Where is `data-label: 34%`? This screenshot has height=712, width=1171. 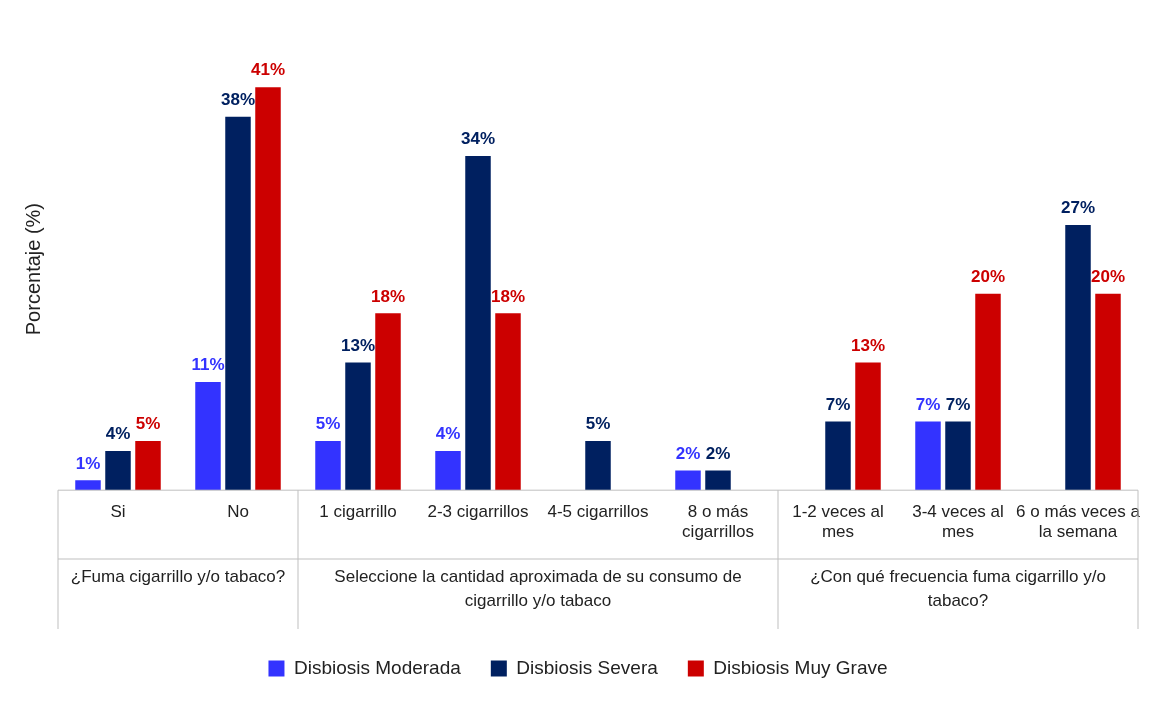 data-label: 34% is located at coordinates (478, 139).